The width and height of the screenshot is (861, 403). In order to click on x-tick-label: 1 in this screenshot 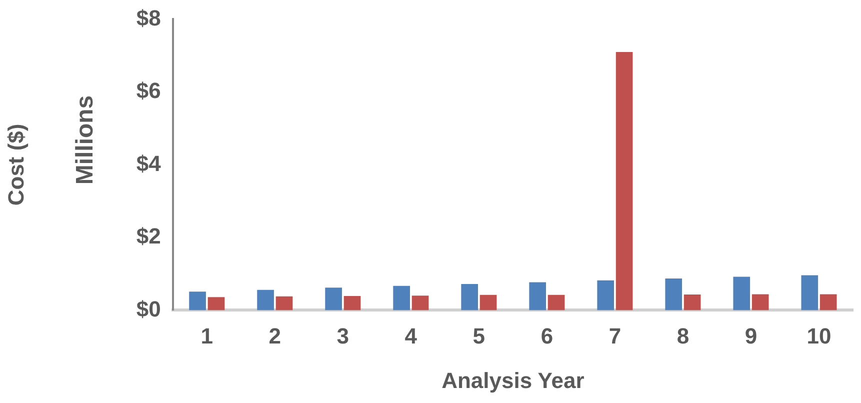, I will do `click(206, 335)`.